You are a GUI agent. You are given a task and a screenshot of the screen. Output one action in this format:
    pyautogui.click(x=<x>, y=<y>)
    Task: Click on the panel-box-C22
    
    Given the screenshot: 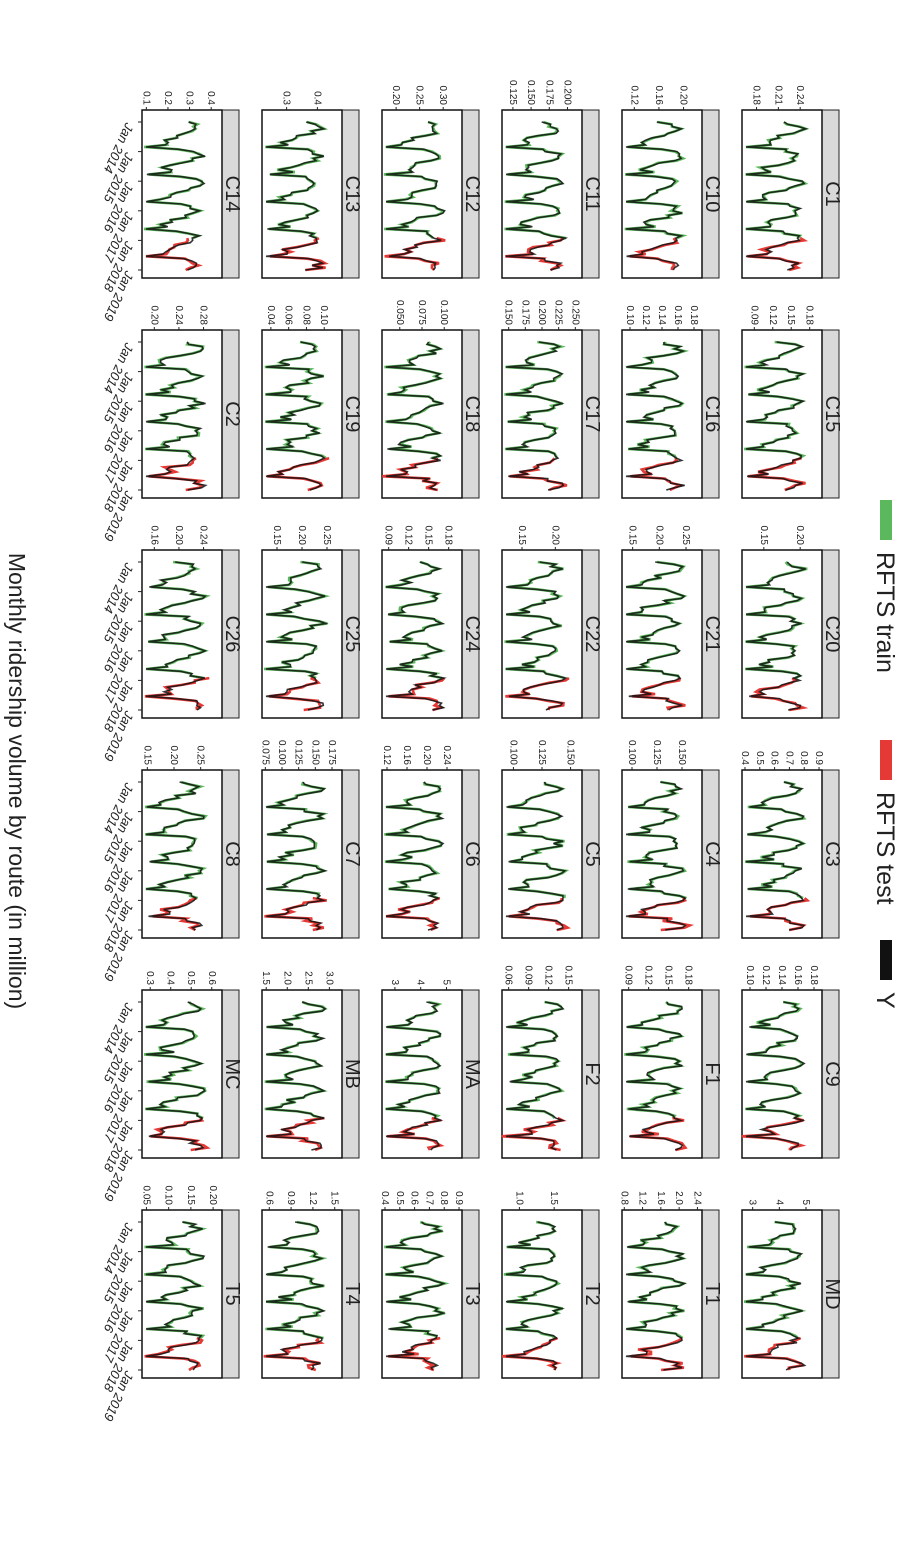 What is the action you would take?
    pyautogui.click(x=542, y=634)
    